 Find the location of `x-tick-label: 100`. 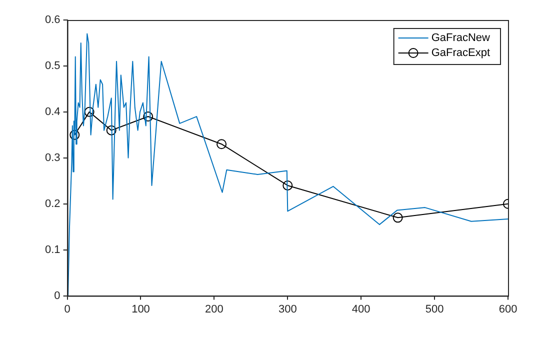

x-tick-label: 100 is located at coordinates (141, 309).